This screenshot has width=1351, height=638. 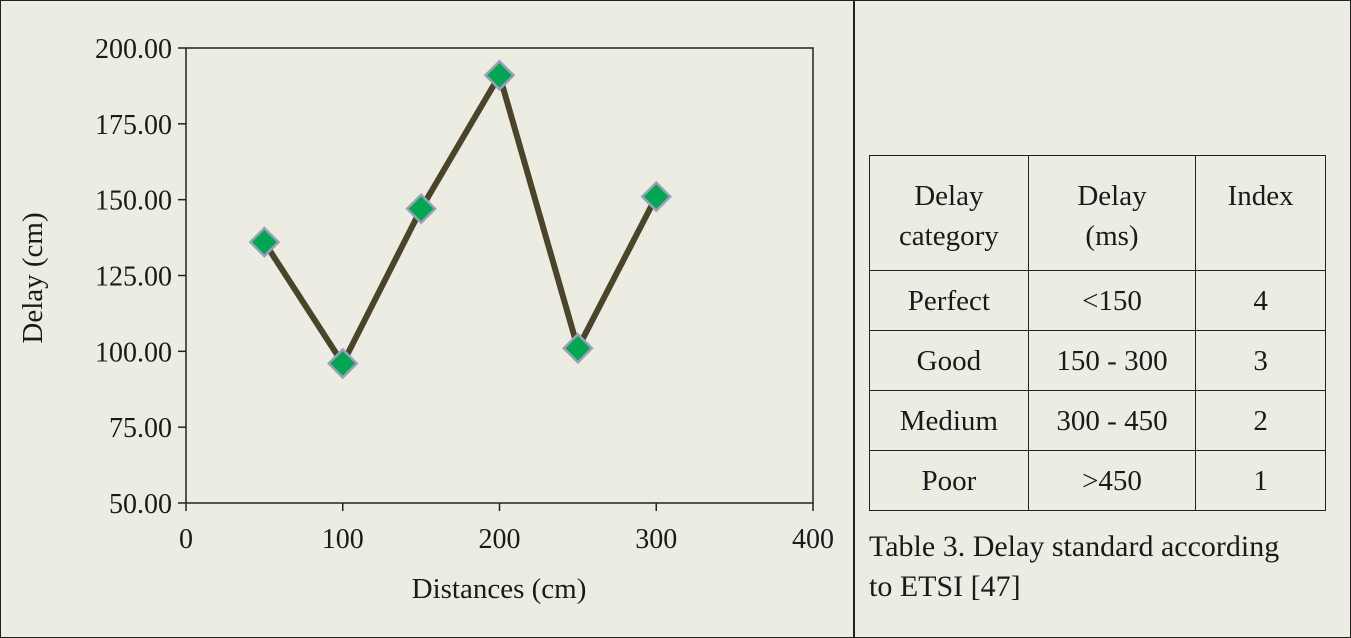 What do you see at coordinates (1260, 213) in the screenshot?
I see `table-header-cell: Index` at bounding box center [1260, 213].